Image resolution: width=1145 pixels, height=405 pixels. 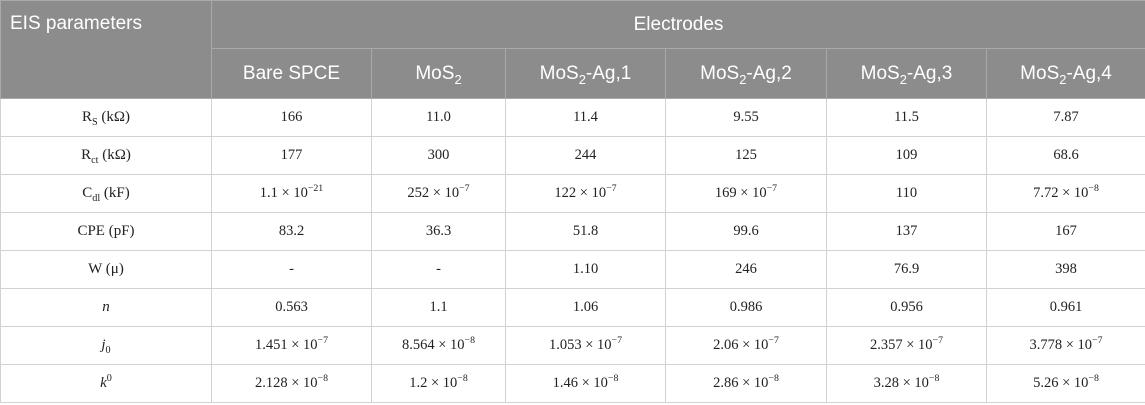 I want to click on table-row: W (μ) - - 1.10 246 76.9 398, so click(x=572, y=269).